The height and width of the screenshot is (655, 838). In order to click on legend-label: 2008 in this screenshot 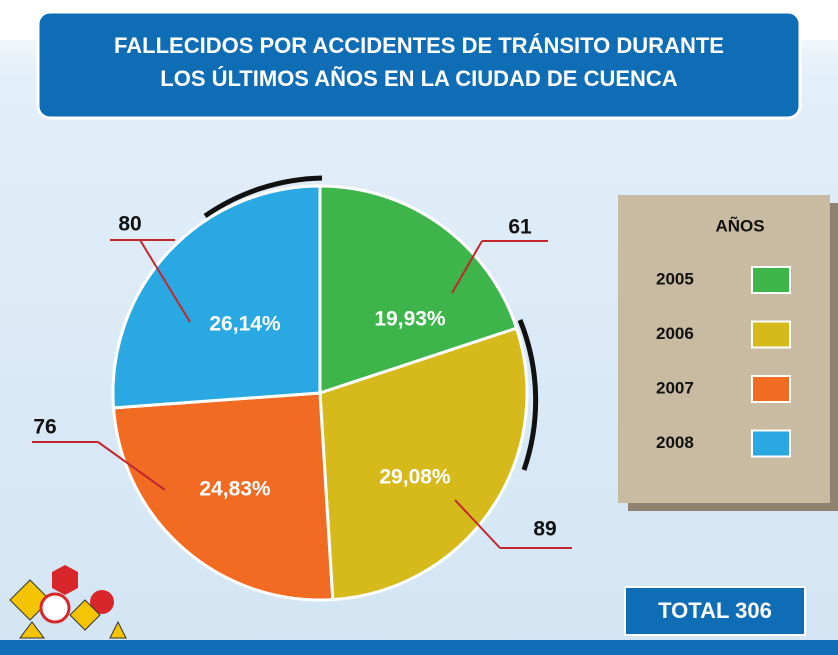, I will do `click(675, 442)`.